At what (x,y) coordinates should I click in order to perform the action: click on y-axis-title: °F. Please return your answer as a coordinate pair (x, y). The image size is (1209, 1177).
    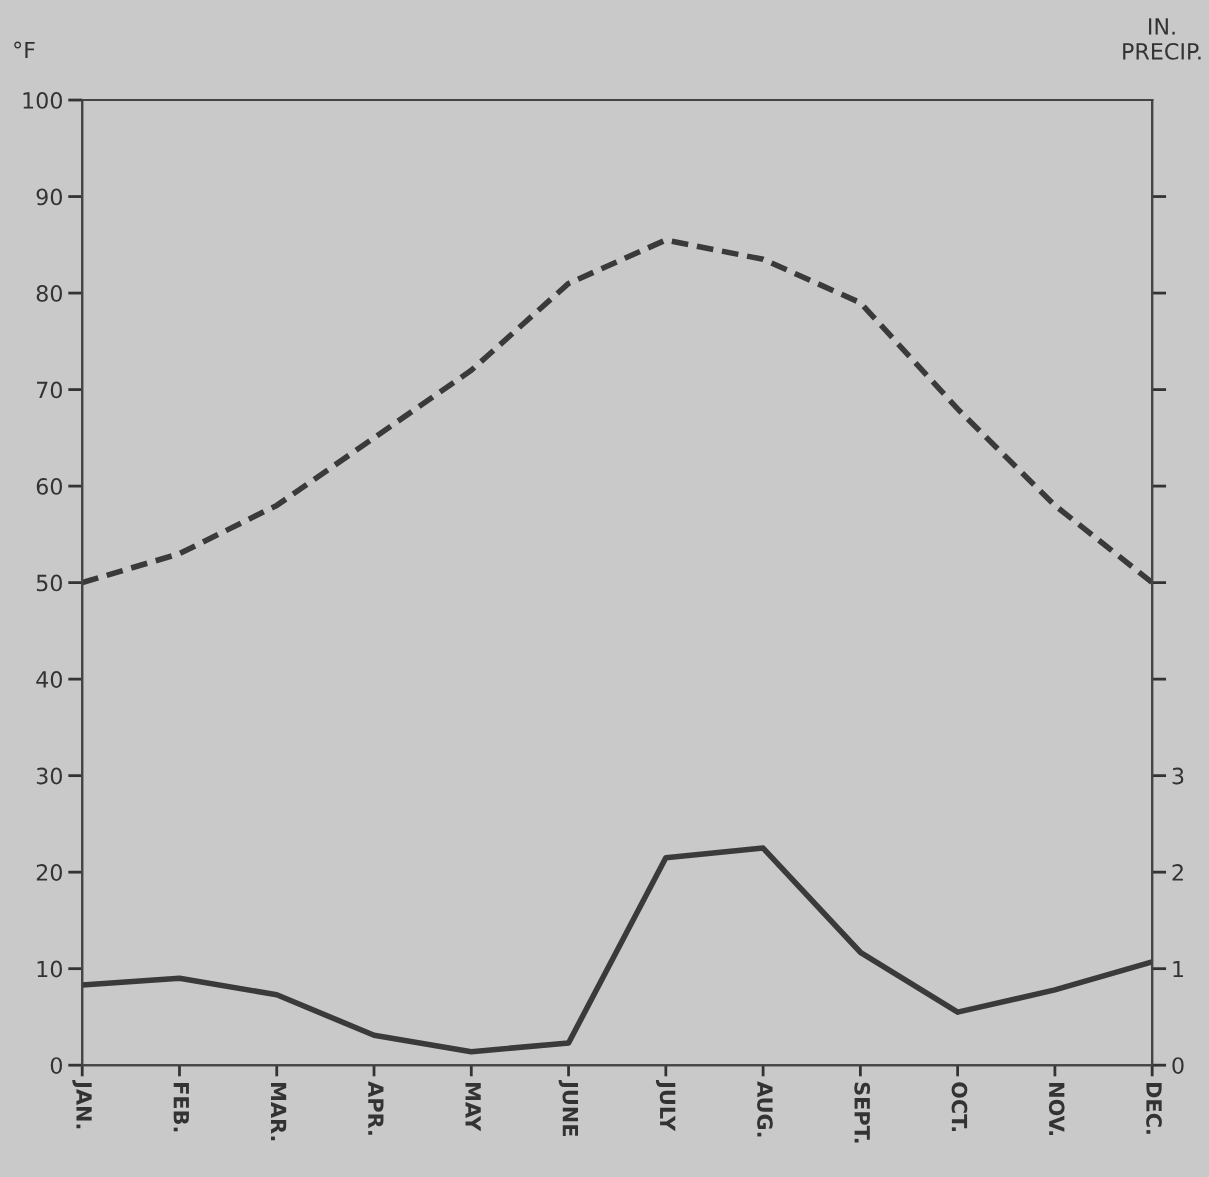
    Looking at the image, I should click on (24, 50).